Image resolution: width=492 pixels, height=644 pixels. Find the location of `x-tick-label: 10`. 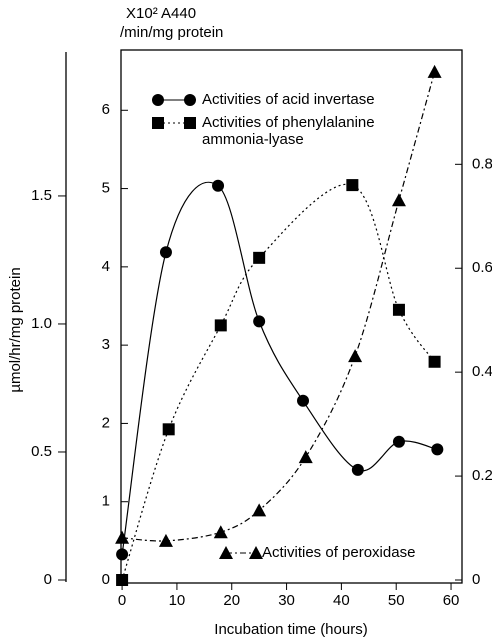

x-tick-label: 10 is located at coordinates (177, 600).